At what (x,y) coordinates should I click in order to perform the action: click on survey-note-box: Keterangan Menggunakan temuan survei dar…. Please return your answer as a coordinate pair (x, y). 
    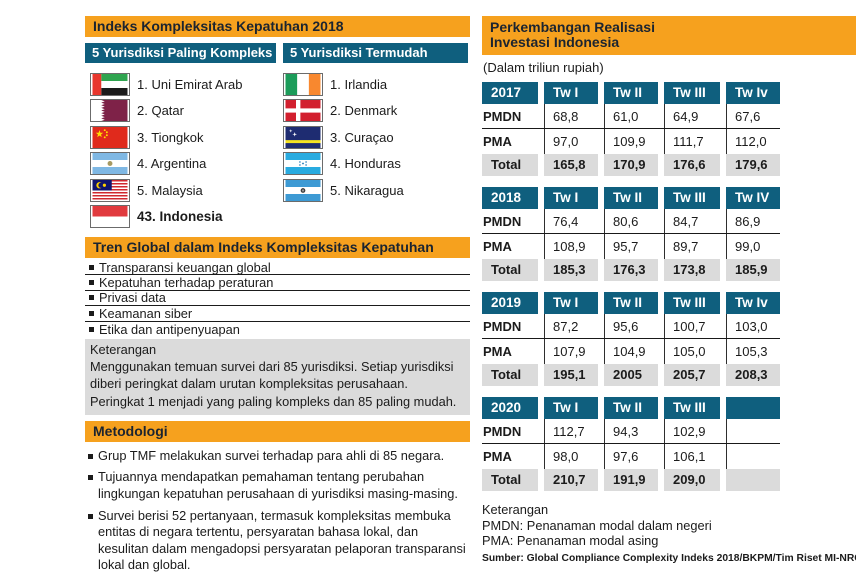
    Looking at the image, I should click on (277, 376).